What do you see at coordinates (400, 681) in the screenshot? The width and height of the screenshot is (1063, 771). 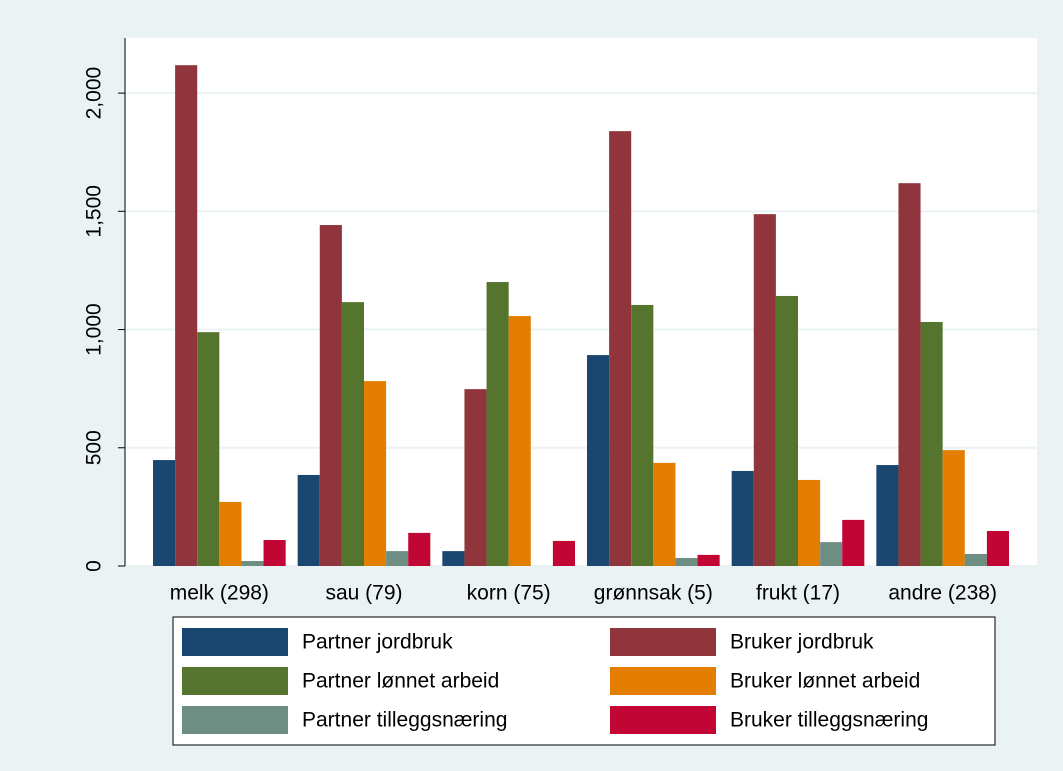 I see `legend-label: Partner lønnet arbeid` at bounding box center [400, 681].